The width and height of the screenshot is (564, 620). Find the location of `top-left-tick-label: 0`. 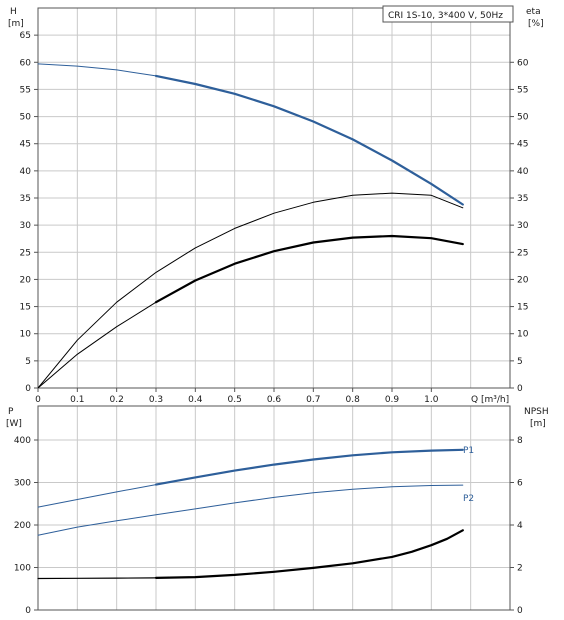

top-left-tick-label: 0 is located at coordinates (28, 389).